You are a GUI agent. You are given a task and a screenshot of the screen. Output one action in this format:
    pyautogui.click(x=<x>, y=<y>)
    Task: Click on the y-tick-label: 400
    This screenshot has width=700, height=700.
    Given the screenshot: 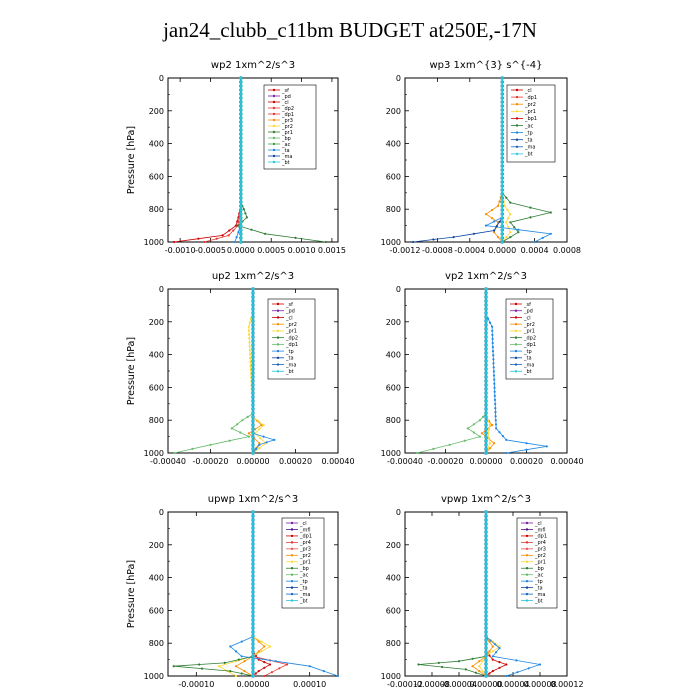 What is the action you would take?
    pyautogui.click(x=156, y=355)
    